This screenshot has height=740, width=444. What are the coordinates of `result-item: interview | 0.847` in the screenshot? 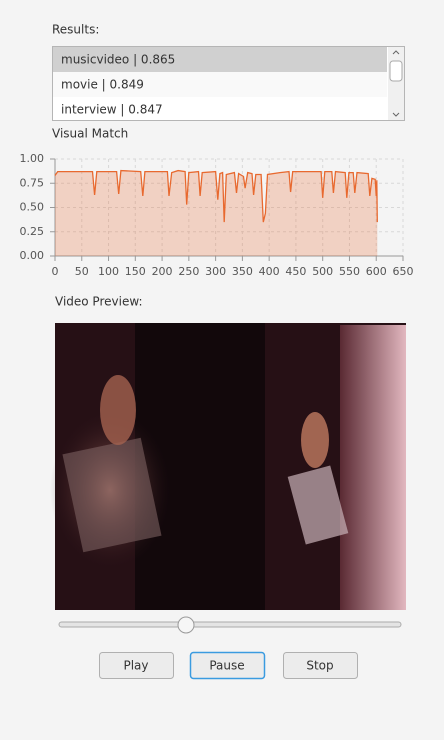 It's located at (112, 110).